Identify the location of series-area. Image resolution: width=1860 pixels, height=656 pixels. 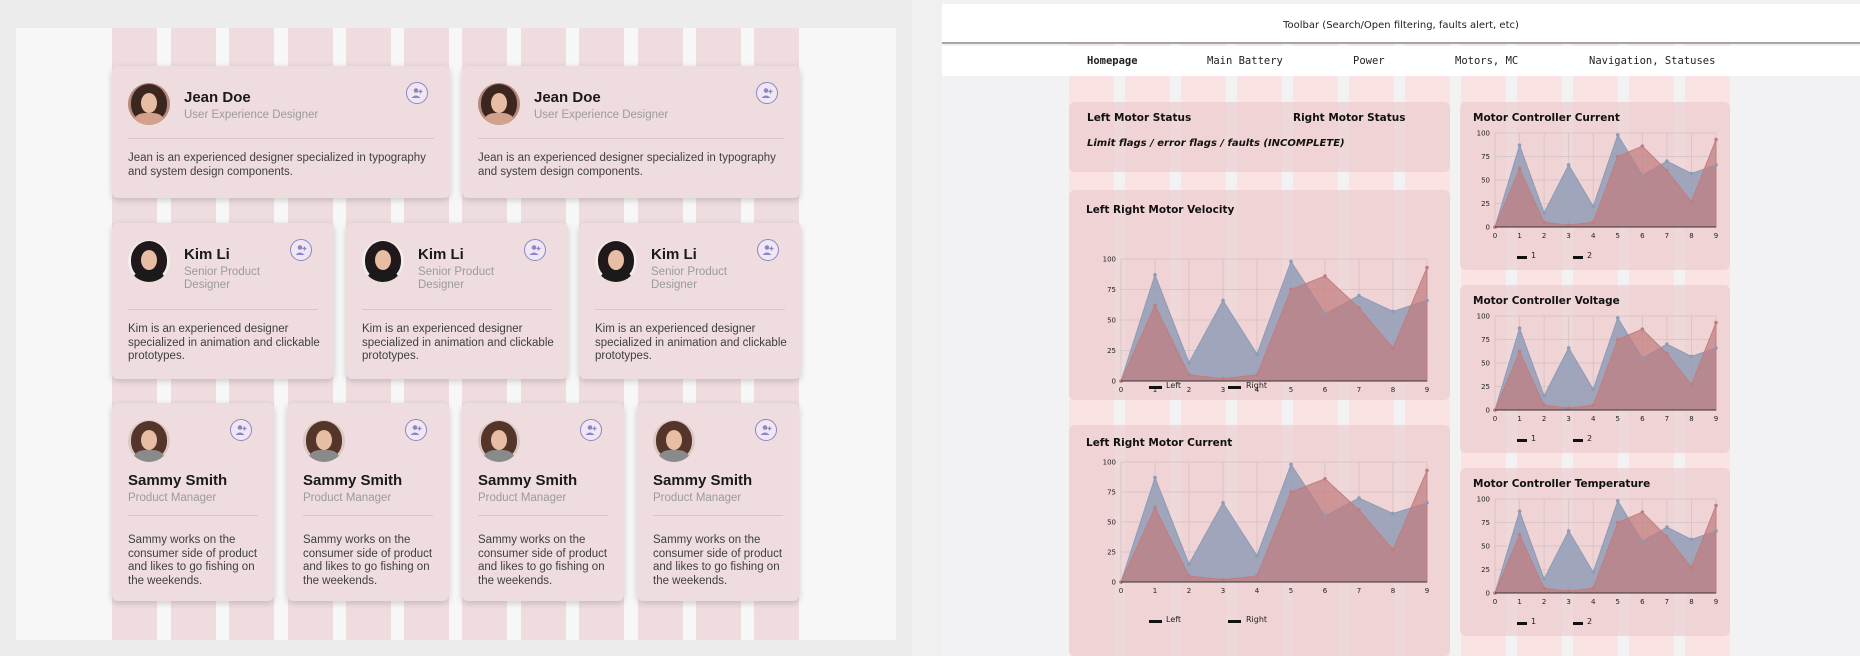
(1274, 324).